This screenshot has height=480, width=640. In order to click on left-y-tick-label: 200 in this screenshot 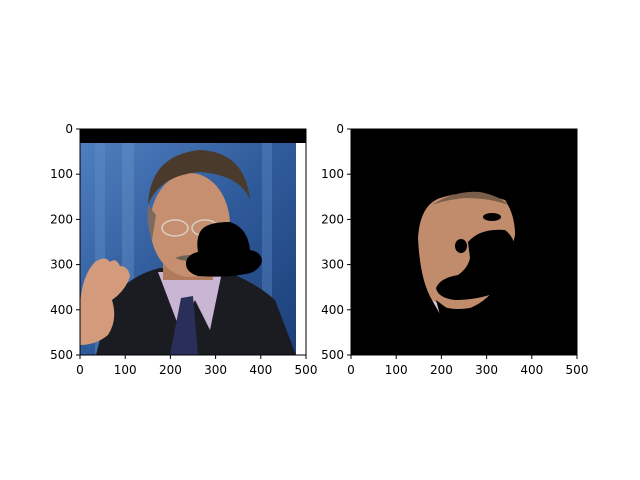, I will do `click(61, 219)`.